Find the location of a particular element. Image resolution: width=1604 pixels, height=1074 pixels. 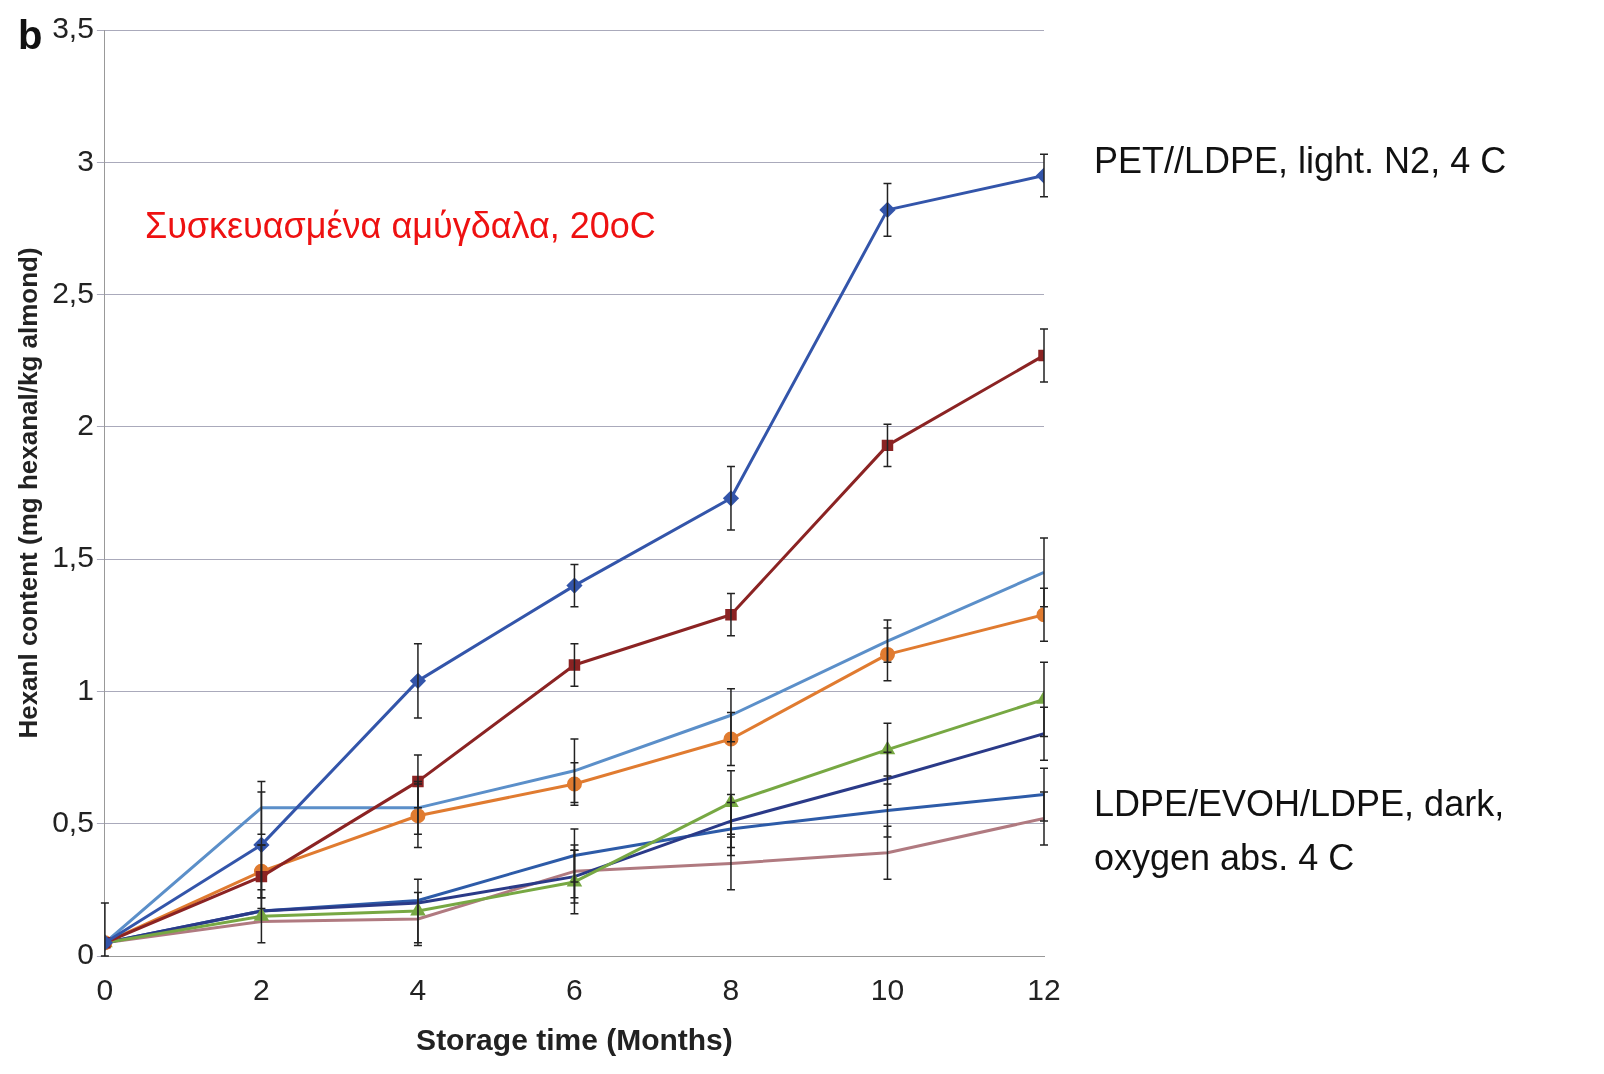

x-axis-title: Storage time (Months) is located at coordinates (574, 1040).